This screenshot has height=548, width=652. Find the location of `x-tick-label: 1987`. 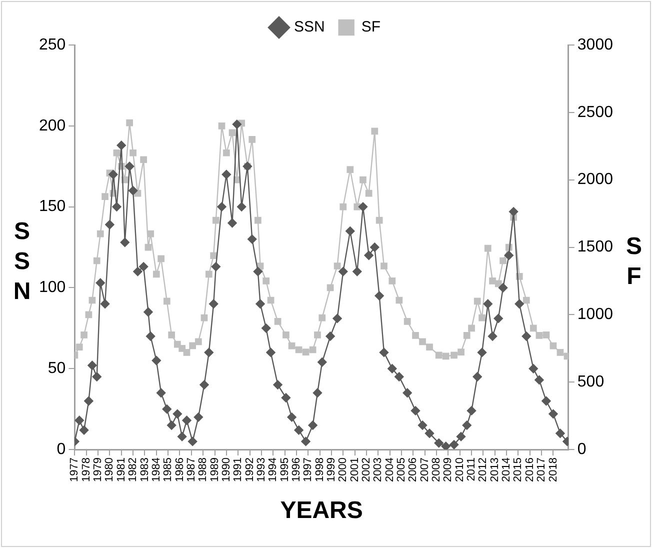

x-tick-label: 1987 is located at coordinates (191, 470).